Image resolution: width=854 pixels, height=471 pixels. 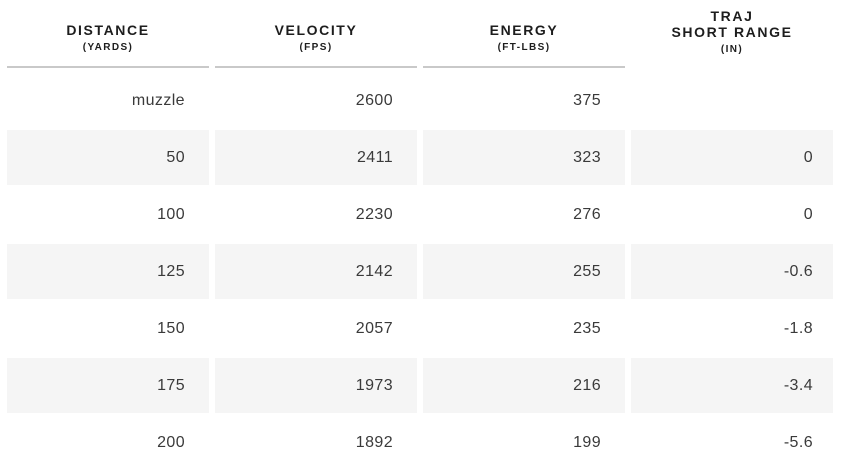 What do you see at coordinates (524, 271) in the screenshot?
I see `cell-energy: 255` at bounding box center [524, 271].